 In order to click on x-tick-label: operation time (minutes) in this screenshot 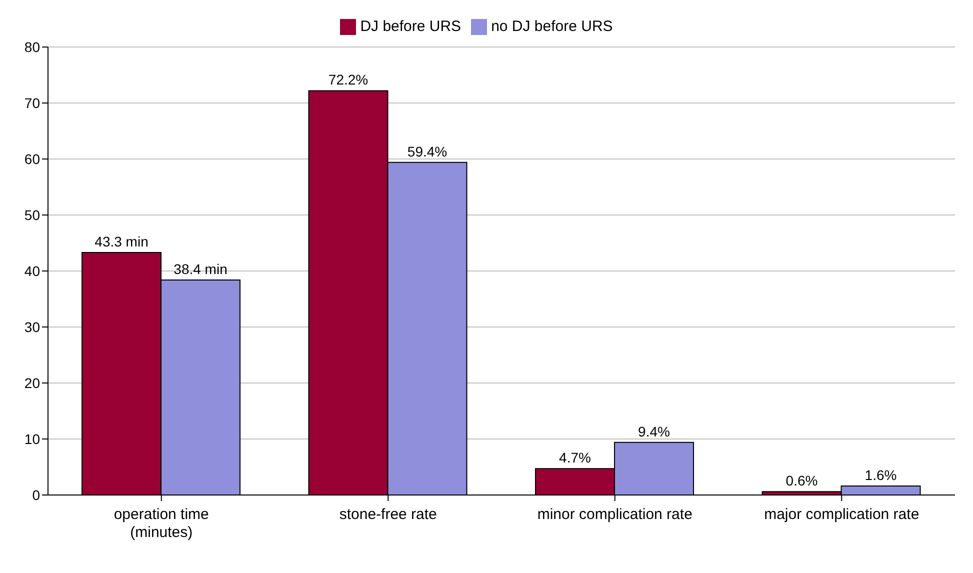, I will do `click(161, 523)`.